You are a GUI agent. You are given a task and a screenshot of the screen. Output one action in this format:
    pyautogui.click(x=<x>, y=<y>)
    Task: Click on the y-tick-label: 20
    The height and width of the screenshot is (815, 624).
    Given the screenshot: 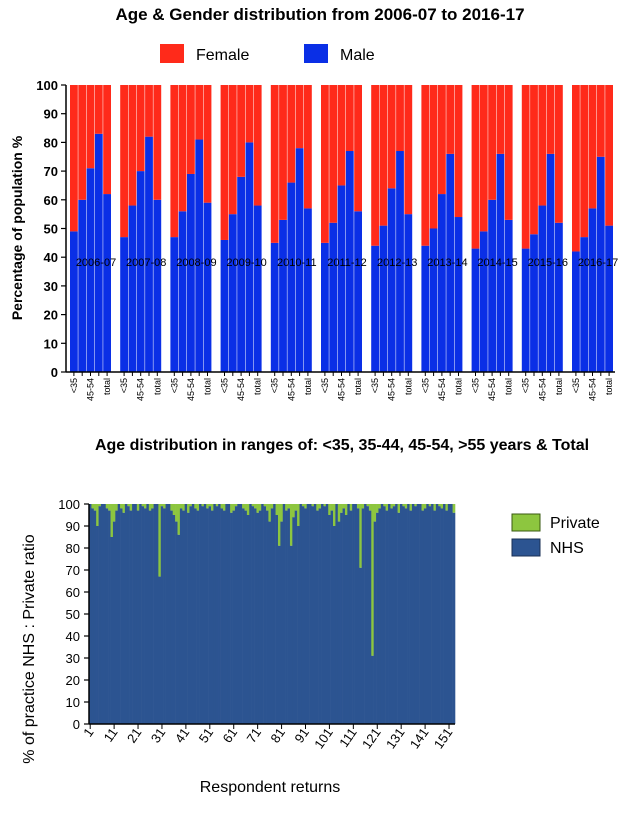 What is the action you would take?
    pyautogui.click(x=51, y=315)
    